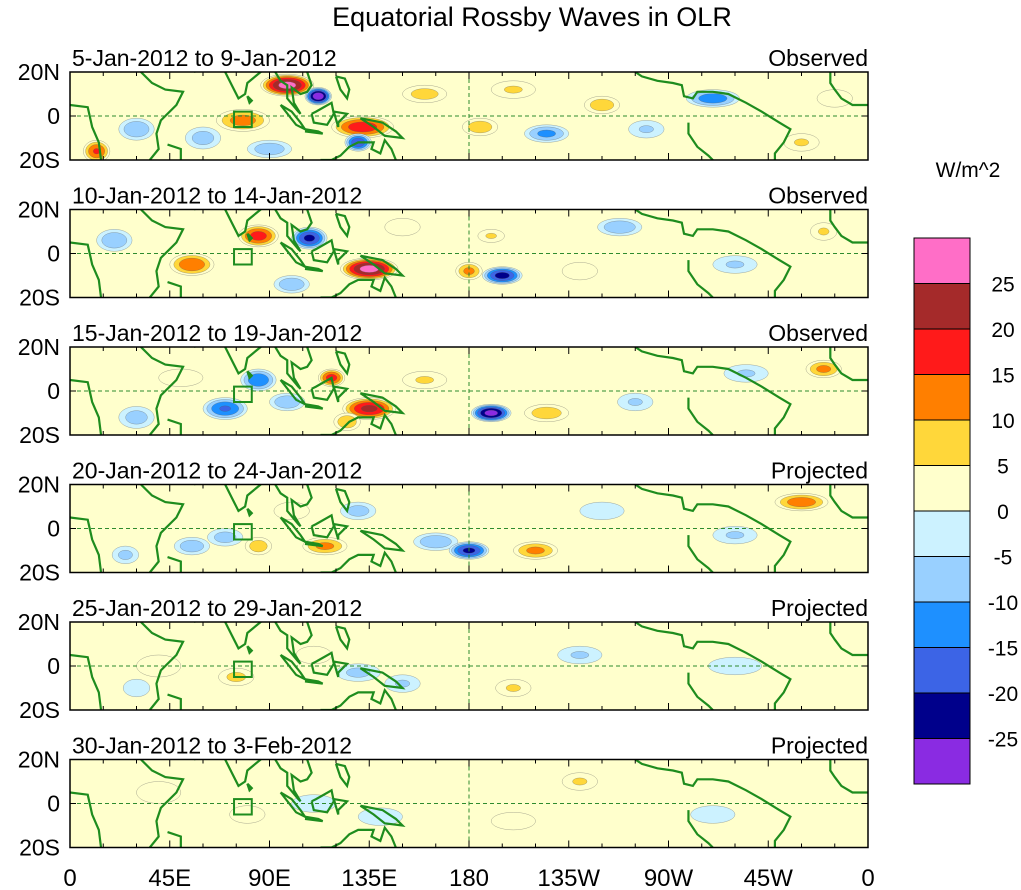 The width and height of the screenshot is (1021, 890). What do you see at coordinates (669, 877) in the screenshot?
I see `x-tick-label: 90W` at bounding box center [669, 877].